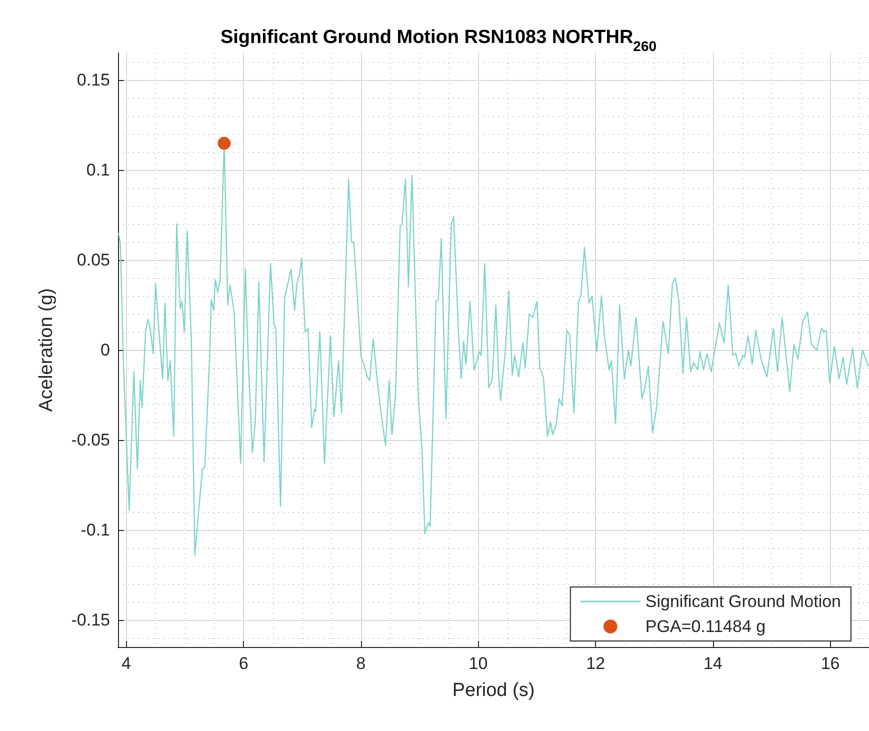 The width and height of the screenshot is (869, 731). I want to click on y-axis-title: Aceleration (g), so click(46, 350).